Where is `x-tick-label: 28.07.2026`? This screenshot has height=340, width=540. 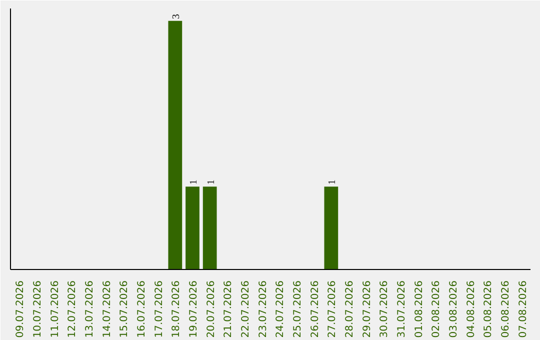
x-tick-label: 28.07.2026 is located at coordinates (350, 309).